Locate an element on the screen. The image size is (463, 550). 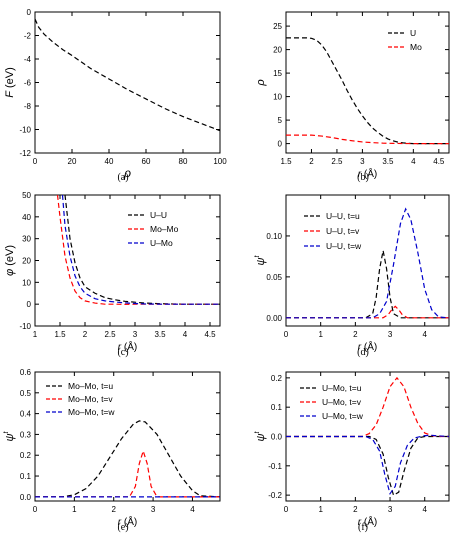
y-tick-label: 30 is located at coordinates (26, 239).